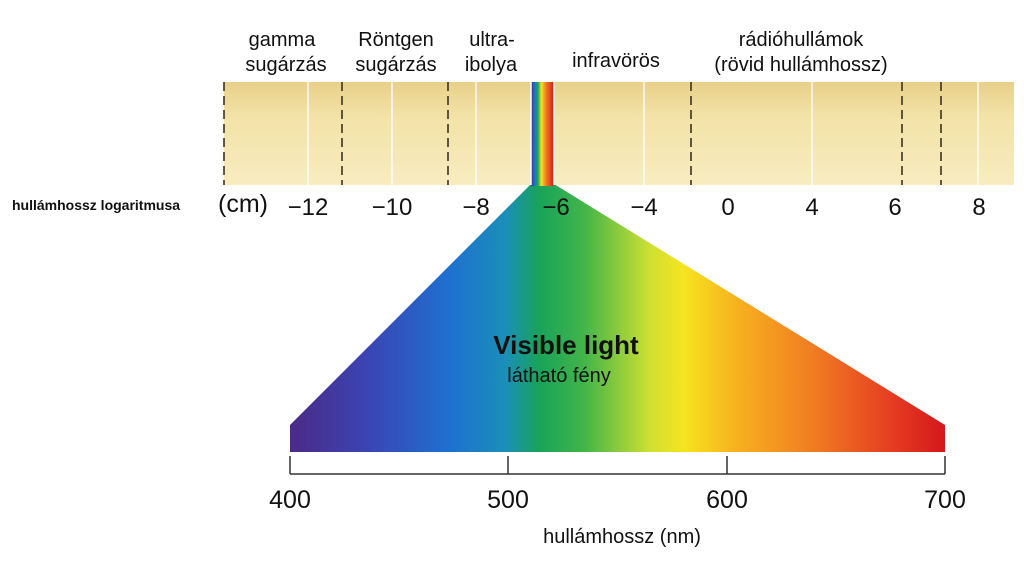  I want to click on log-tick-label: −6, so click(555, 207).